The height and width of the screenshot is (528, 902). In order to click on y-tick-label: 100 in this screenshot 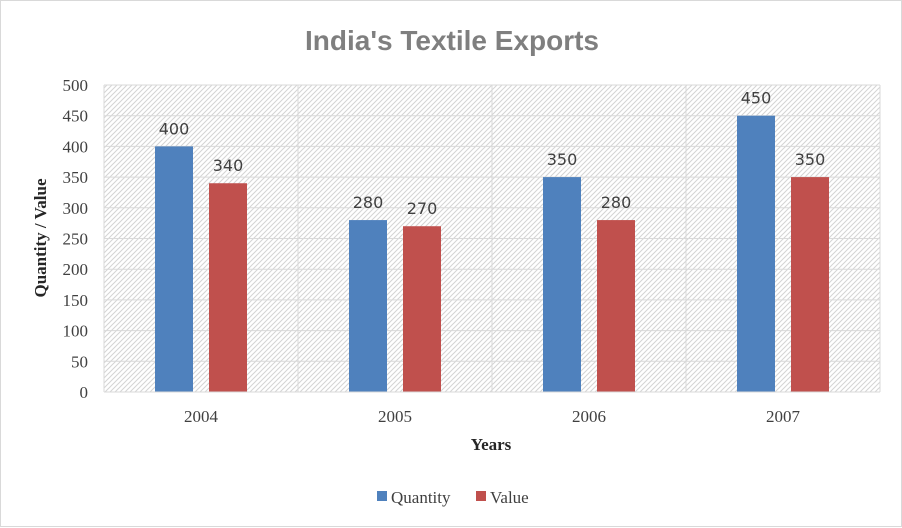, I will do `click(76, 331)`.